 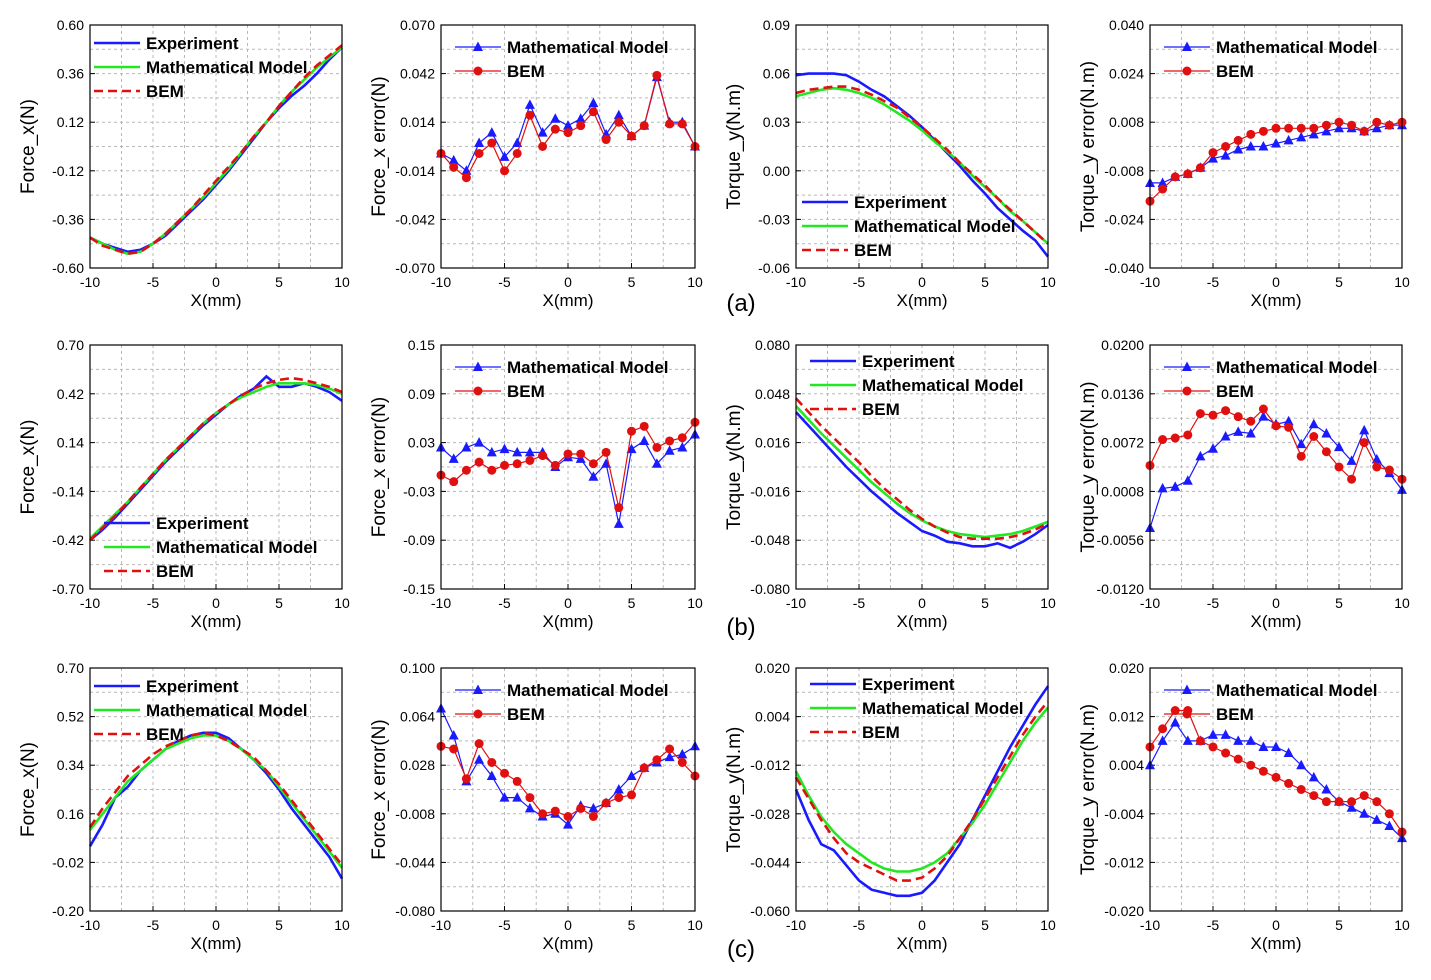 I want to click on y-tick-label: -0.03, so click(x=419, y=491).